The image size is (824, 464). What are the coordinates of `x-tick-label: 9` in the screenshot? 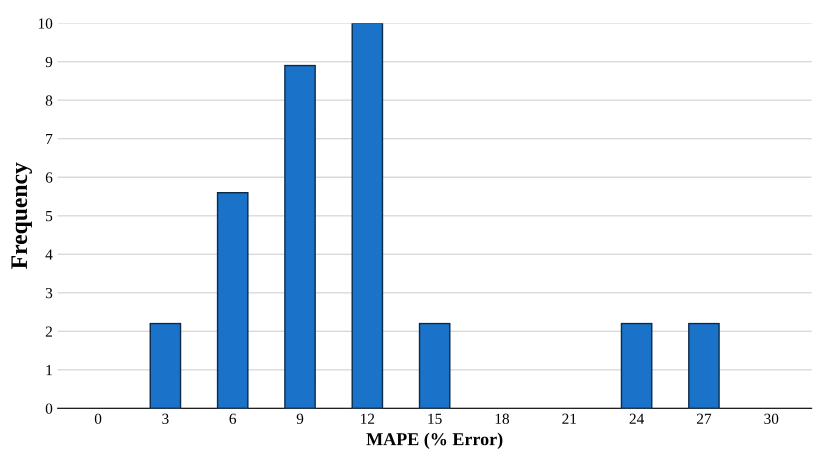 It's located at (300, 419).